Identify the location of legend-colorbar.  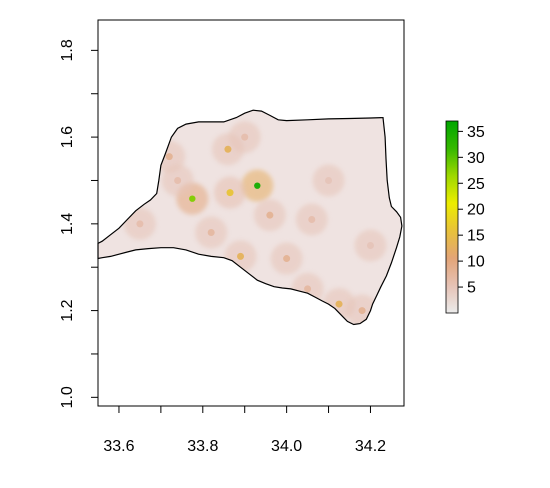
(452, 217).